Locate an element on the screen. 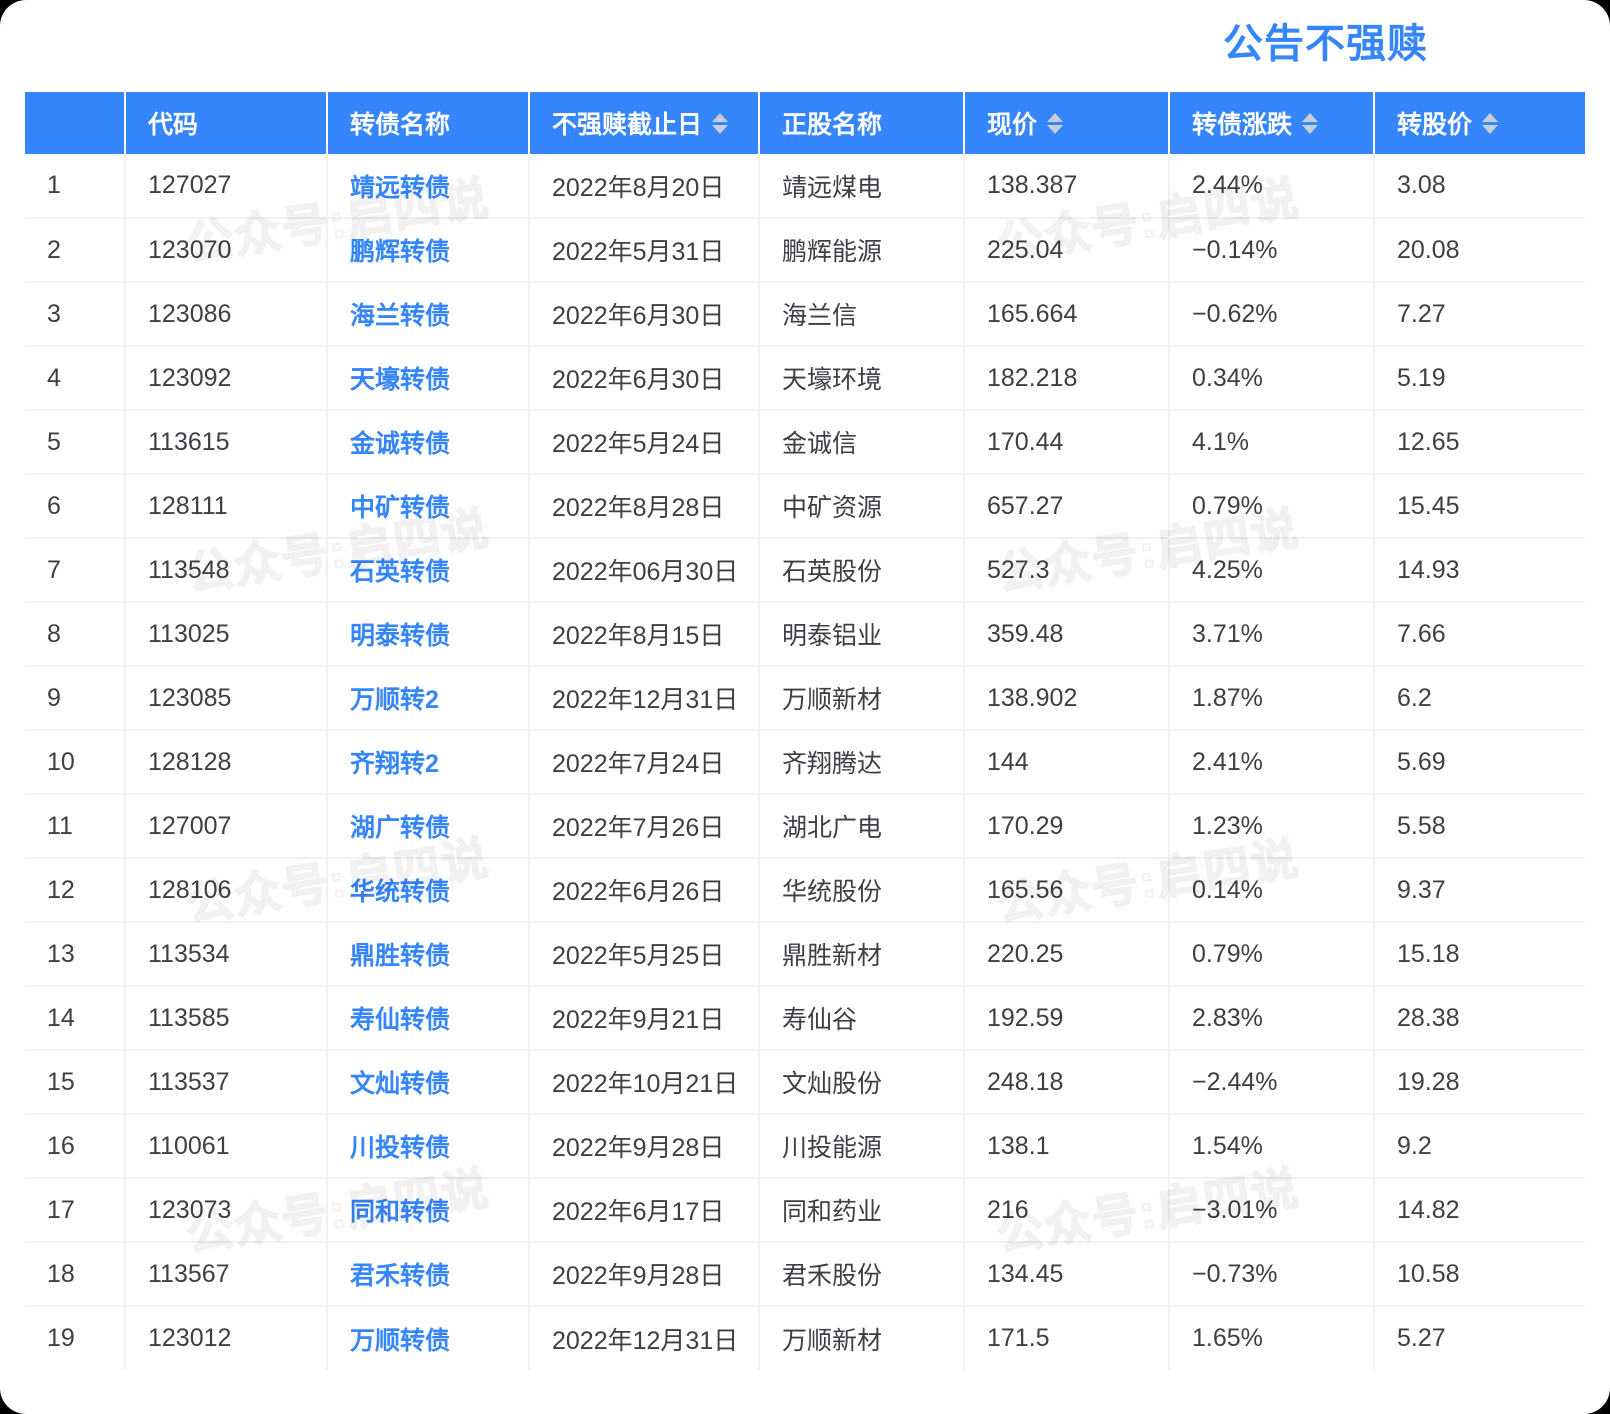 Image resolution: width=1610 pixels, height=1414 pixels. cell-deadline: 2022年6月30日 is located at coordinates (644, 314).